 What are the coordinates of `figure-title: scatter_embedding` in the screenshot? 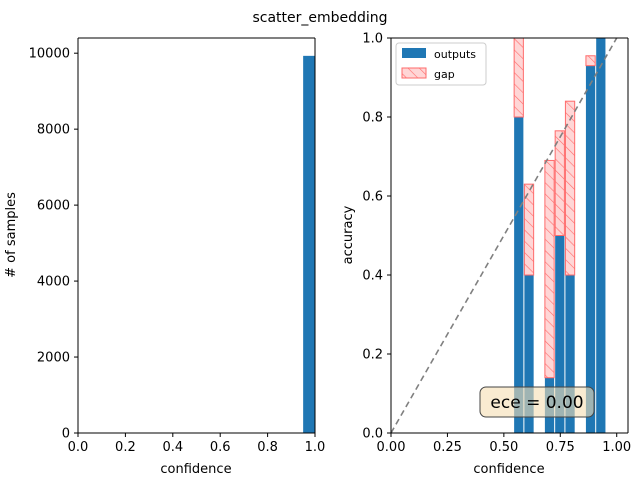 It's located at (319, 18).